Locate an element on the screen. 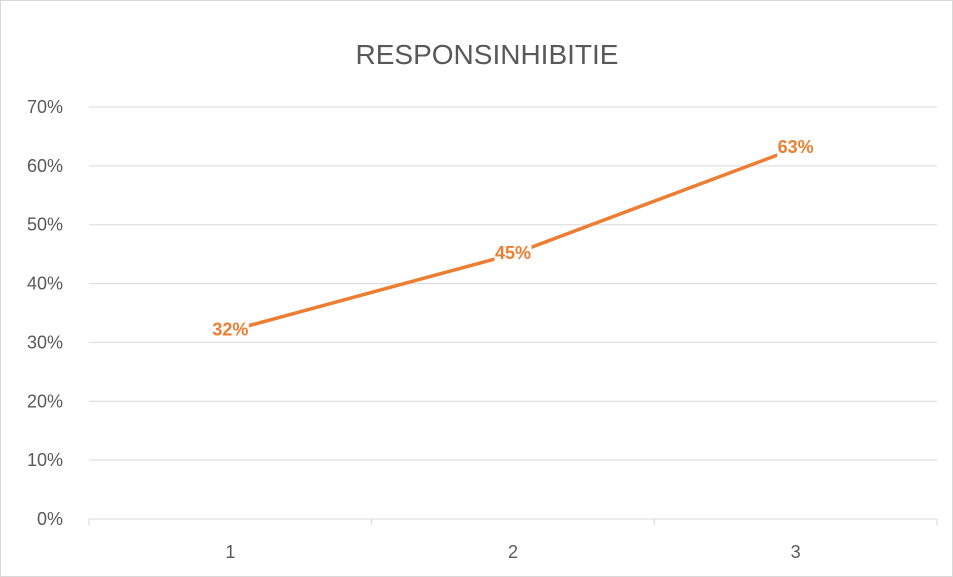  data-label: 32% is located at coordinates (230, 330).